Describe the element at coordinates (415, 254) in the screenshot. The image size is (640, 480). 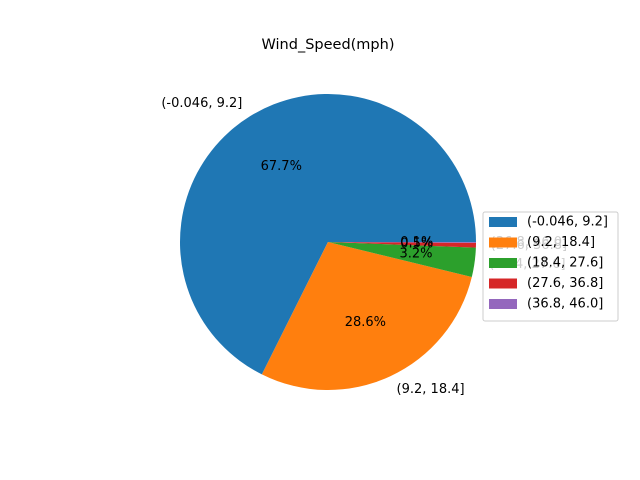
I see `percent-label-3: 3.2%` at that location.